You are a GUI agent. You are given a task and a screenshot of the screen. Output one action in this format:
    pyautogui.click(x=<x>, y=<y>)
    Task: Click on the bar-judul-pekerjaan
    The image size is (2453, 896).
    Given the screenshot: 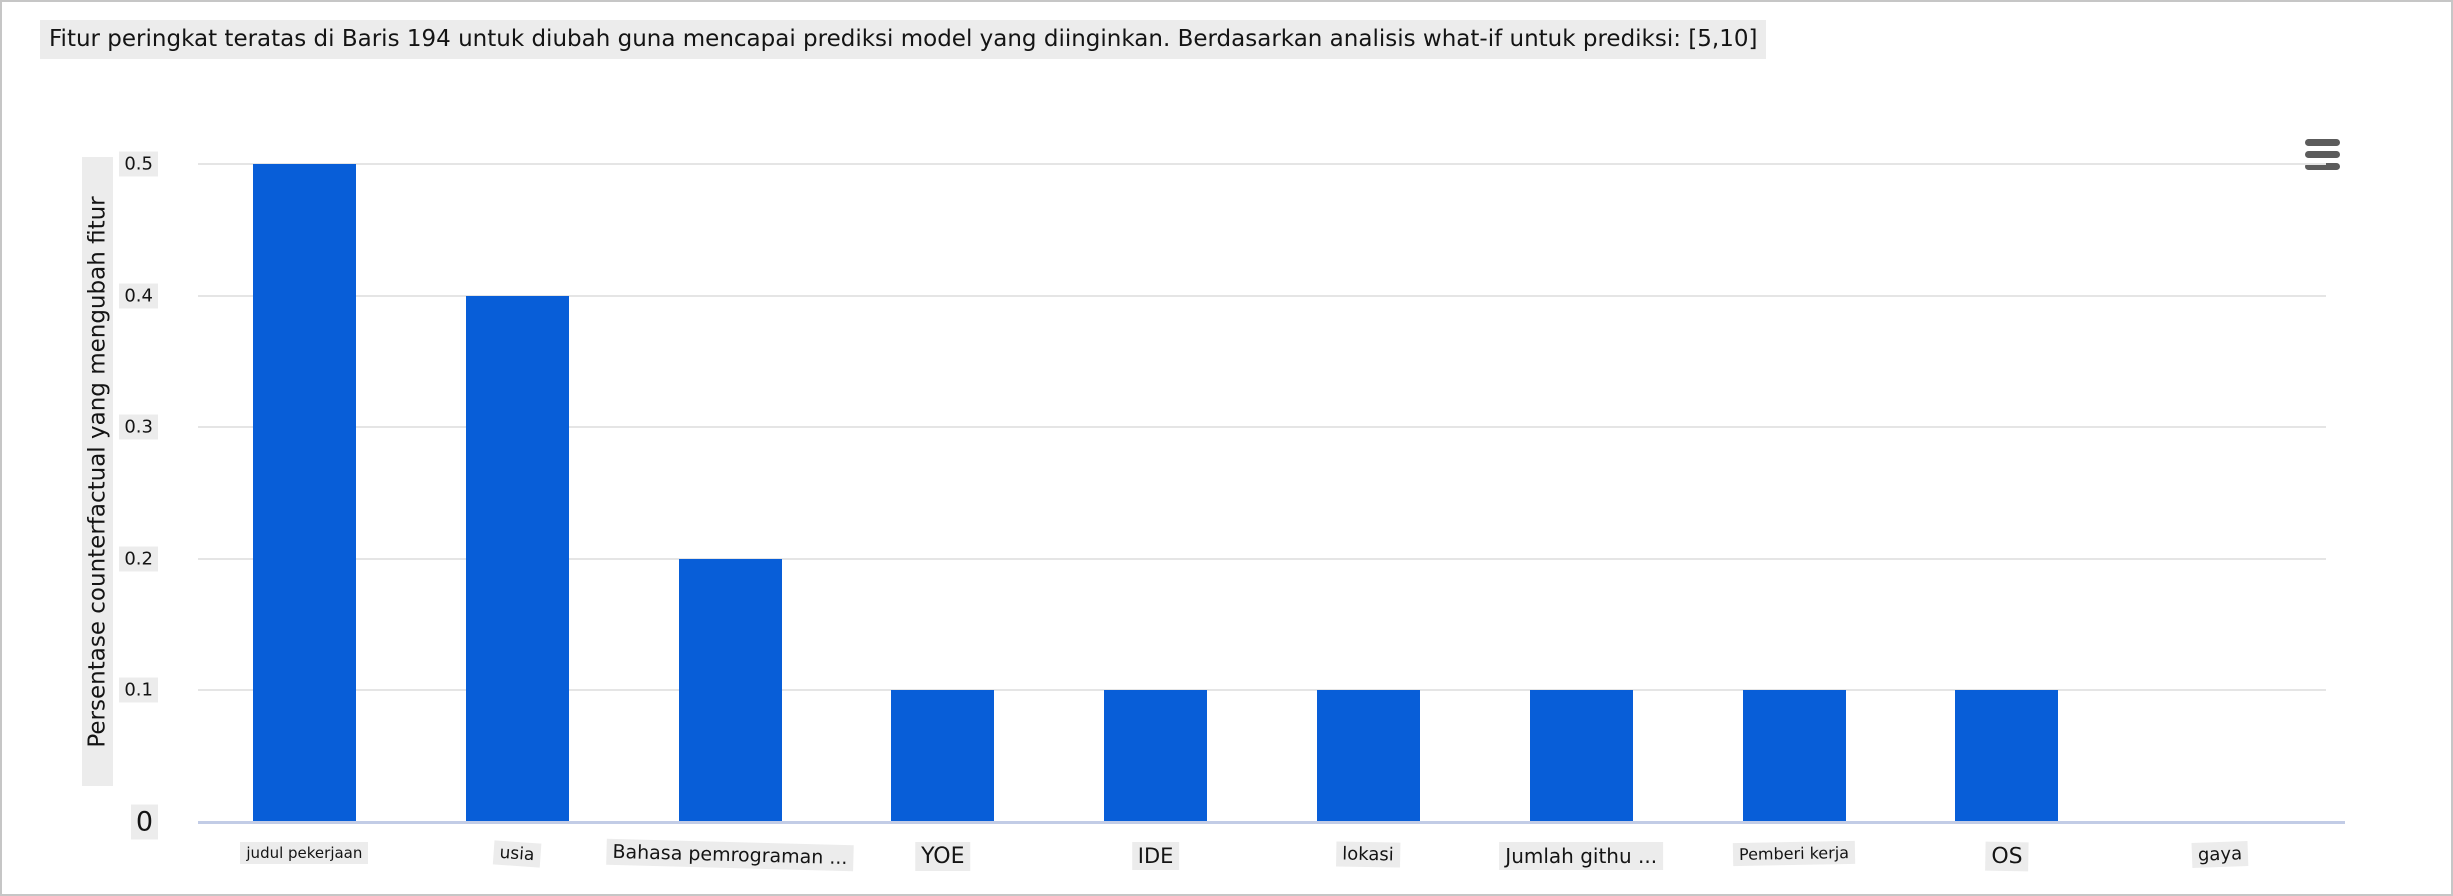 What is the action you would take?
    pyautogui.click(x=304, y=493)
    